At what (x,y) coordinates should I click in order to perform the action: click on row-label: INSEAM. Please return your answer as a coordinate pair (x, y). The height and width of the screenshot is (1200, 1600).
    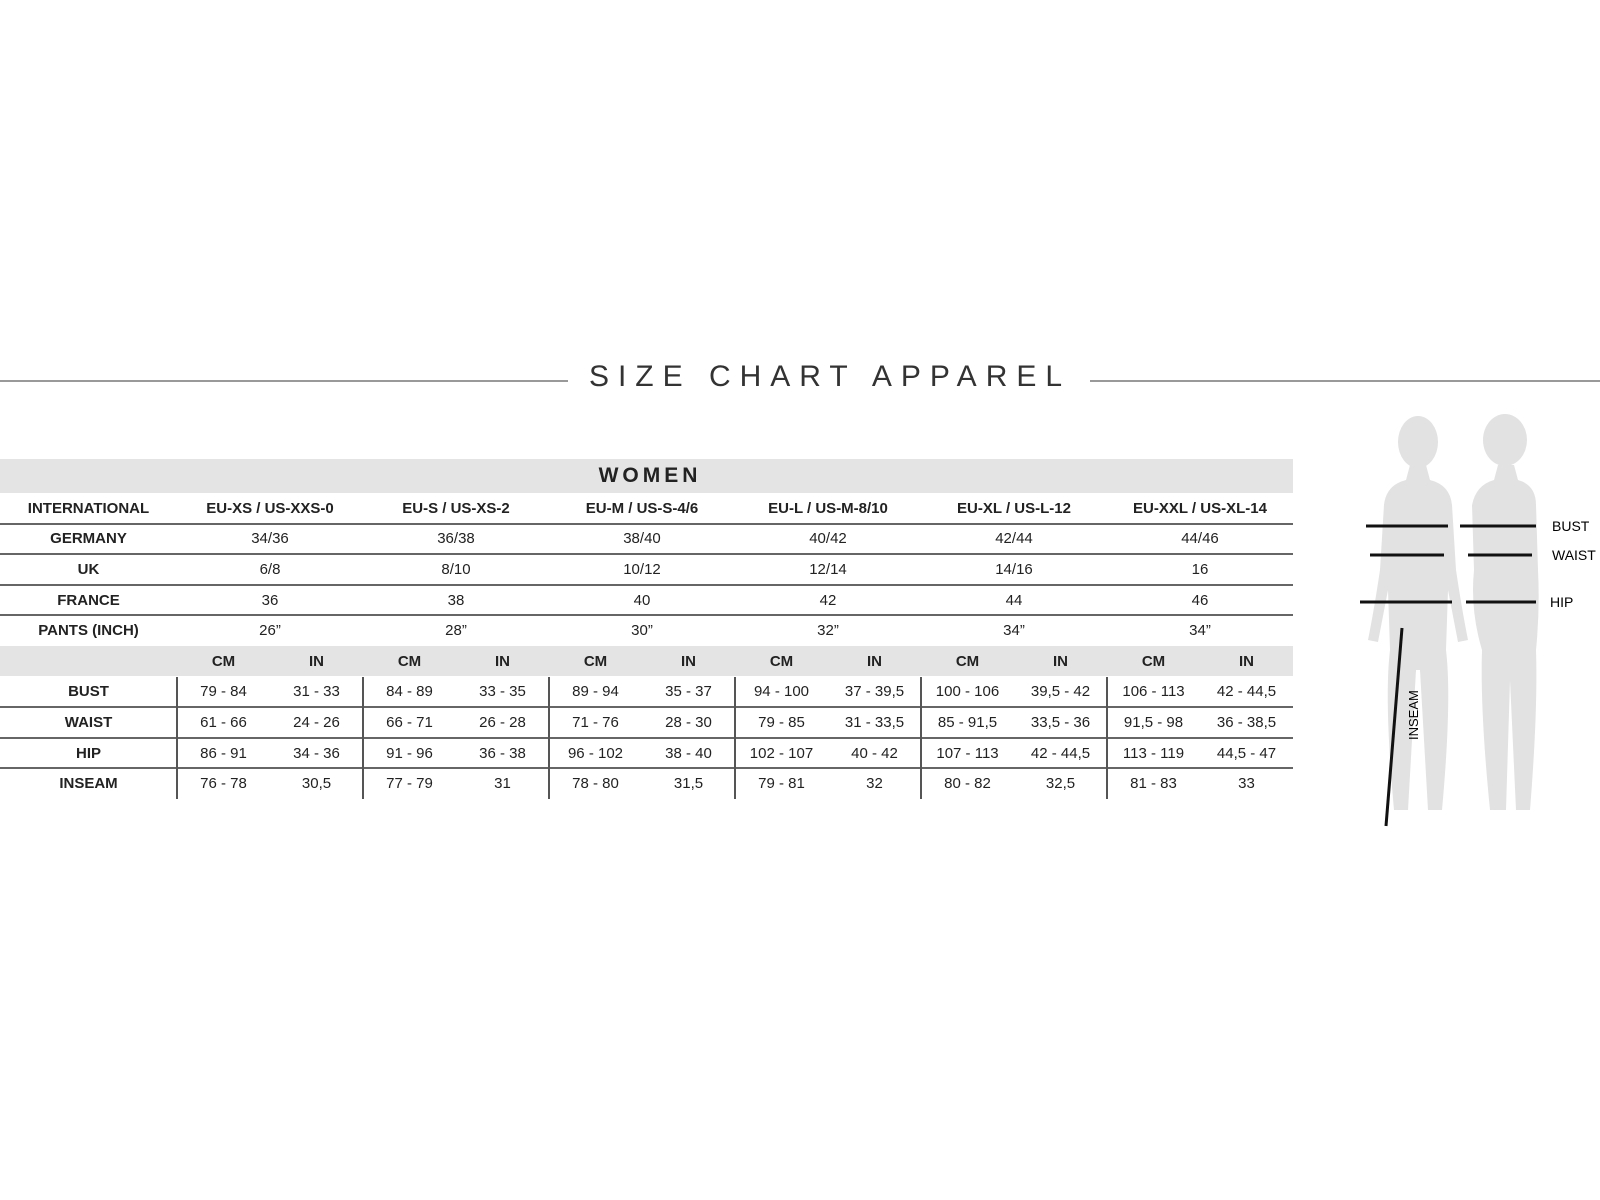
    Looking at the image, I should click on (88, 784).